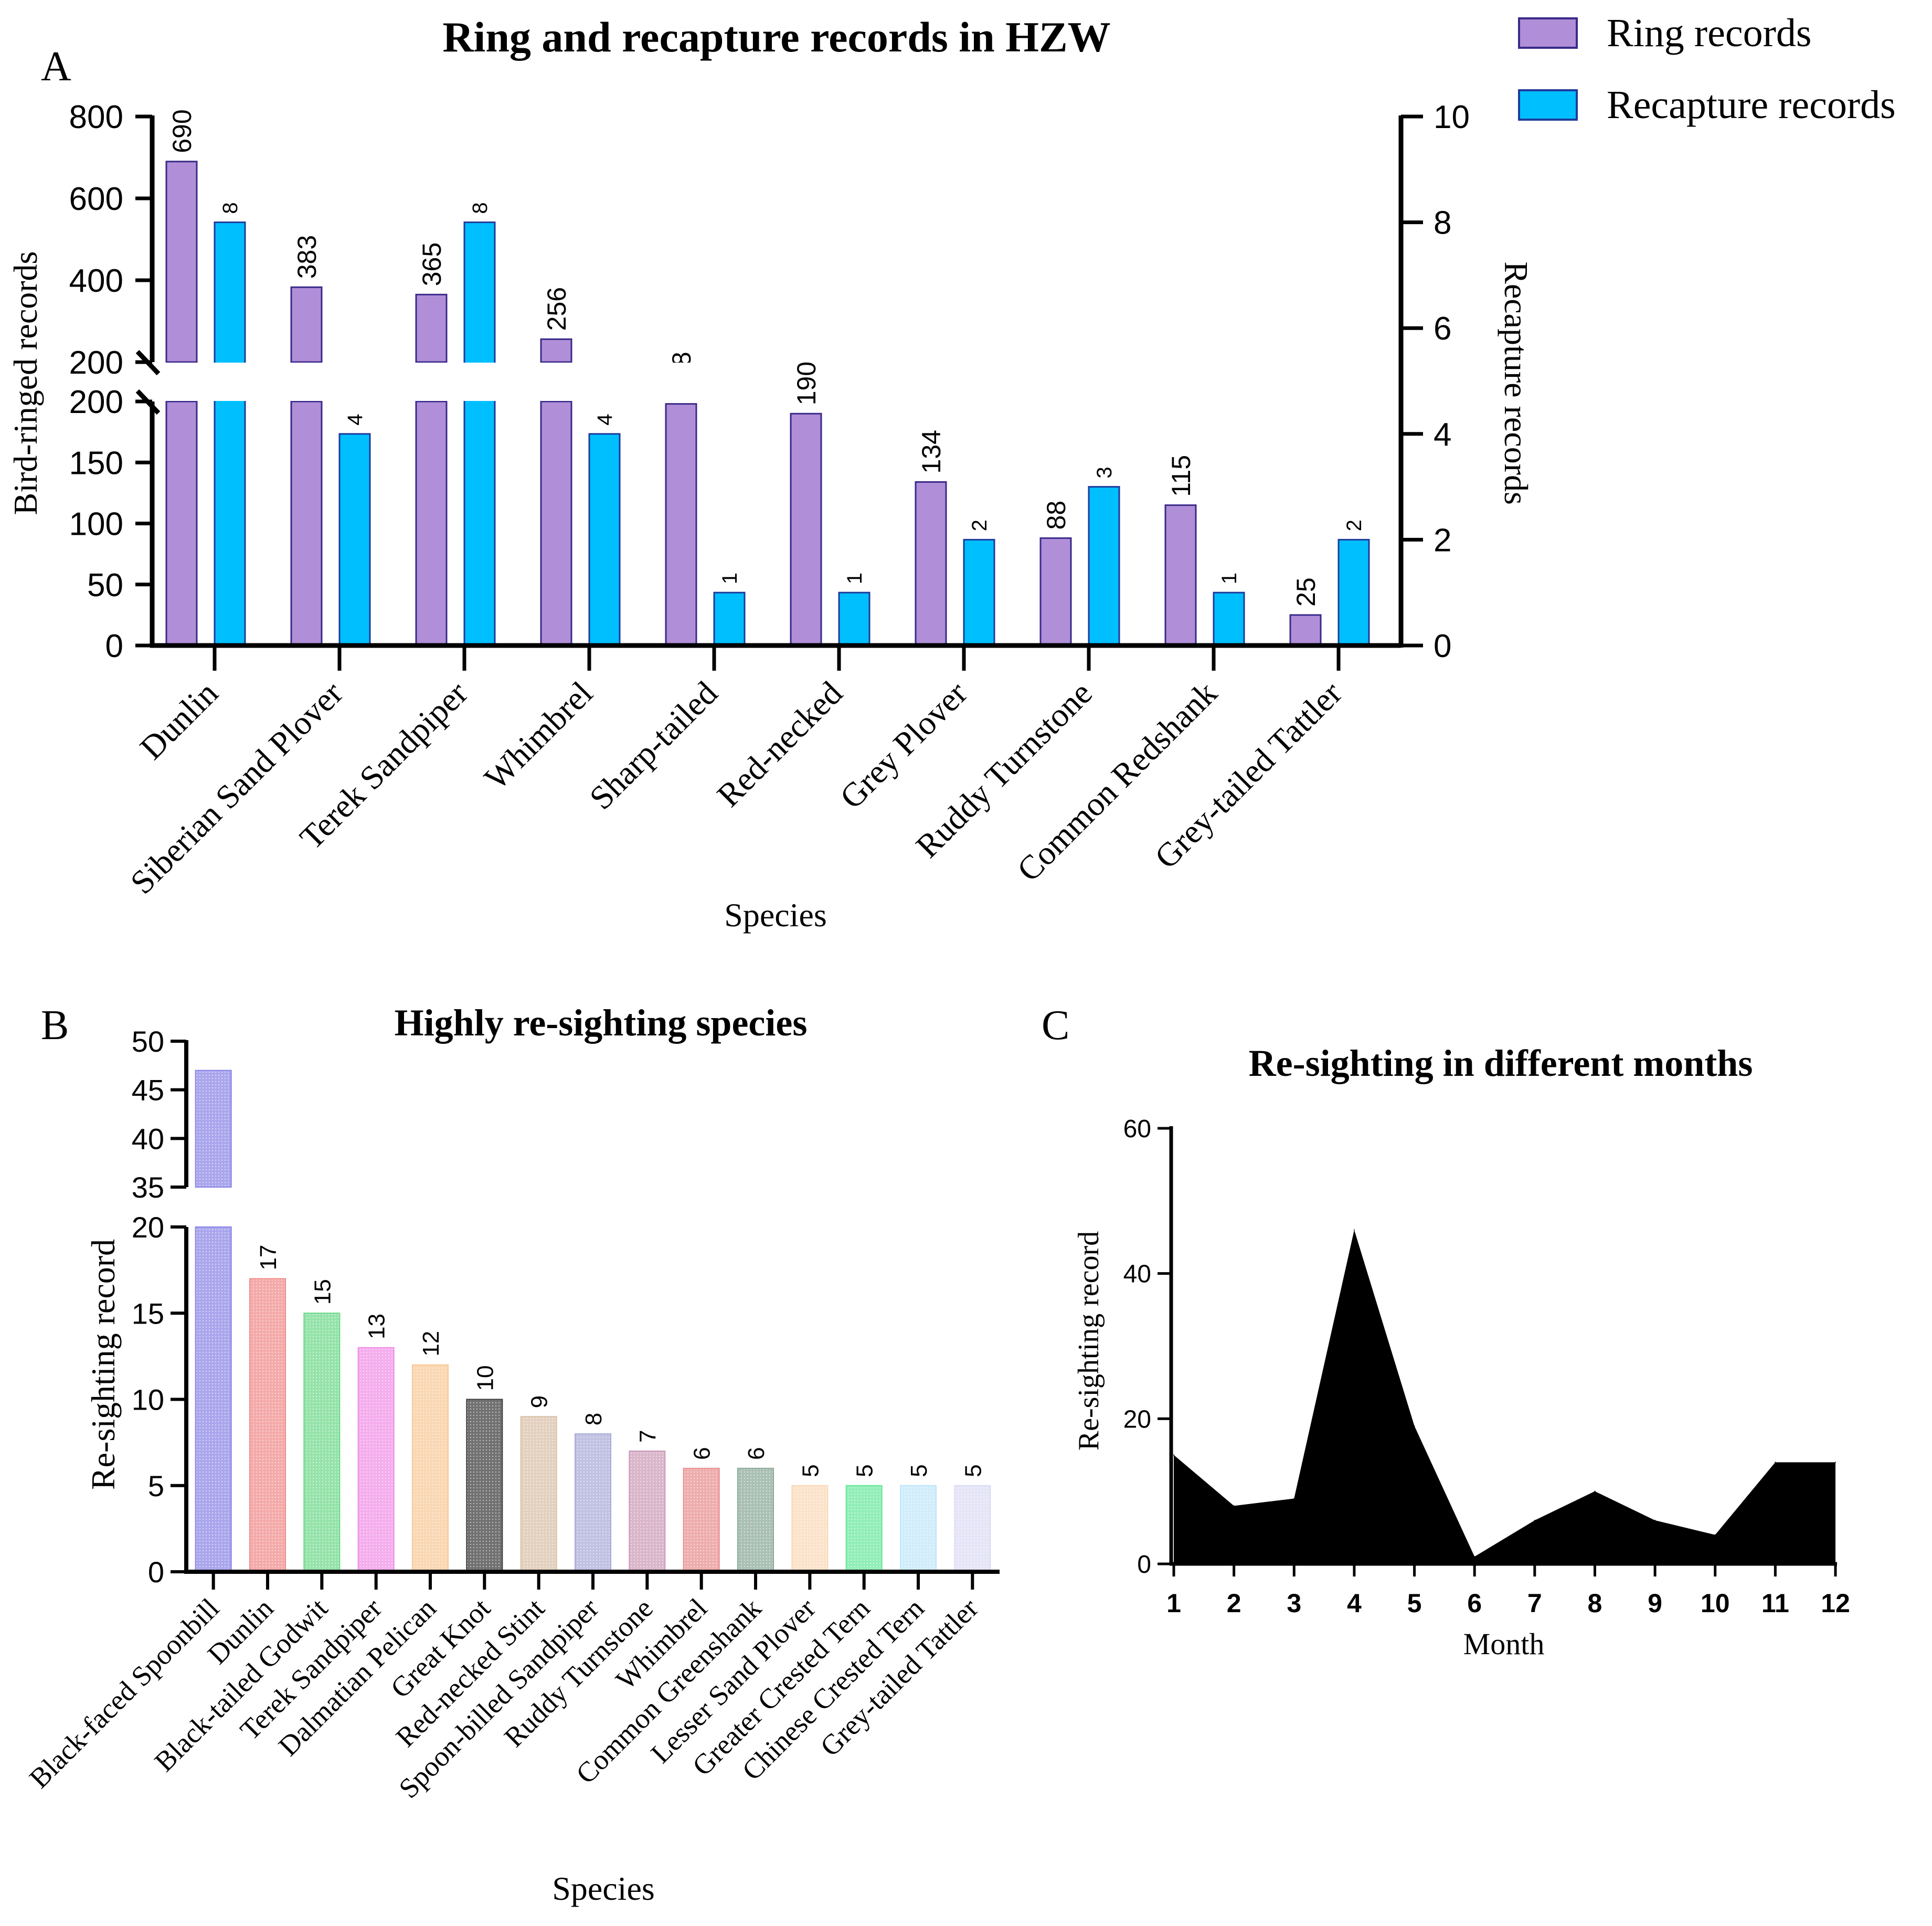 This screenshot has width=1932, height=1926. What do you see at coordinates (355, 540) in the screenshot?
I see `recapture-bar-siberian-sand-plover` at bounding box center [355, 540].